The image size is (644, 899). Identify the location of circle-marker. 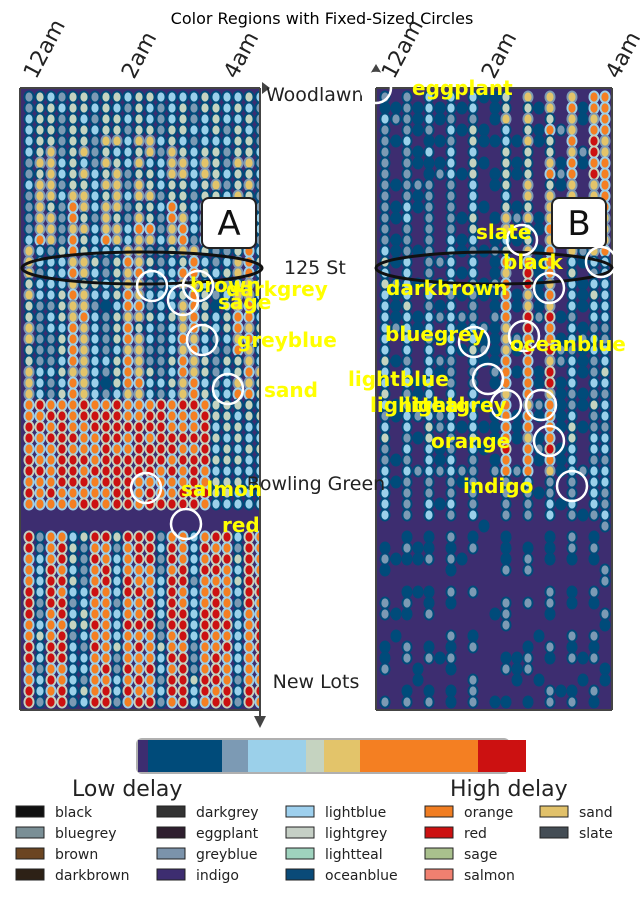
(186, 524).